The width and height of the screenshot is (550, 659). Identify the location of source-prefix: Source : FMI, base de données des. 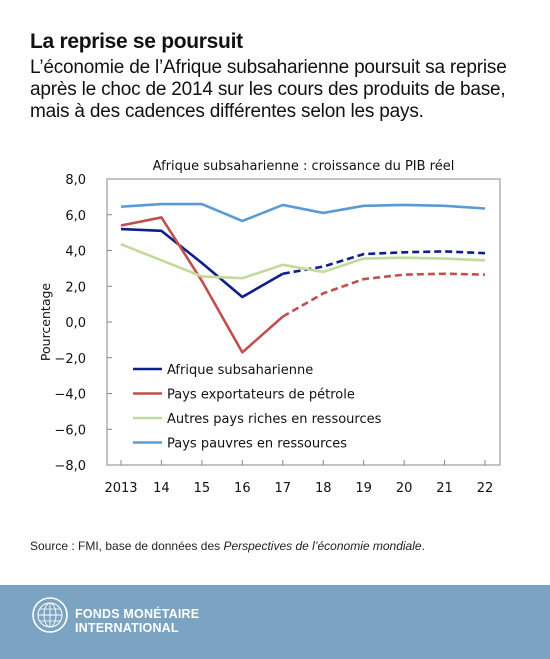
(127, 546).